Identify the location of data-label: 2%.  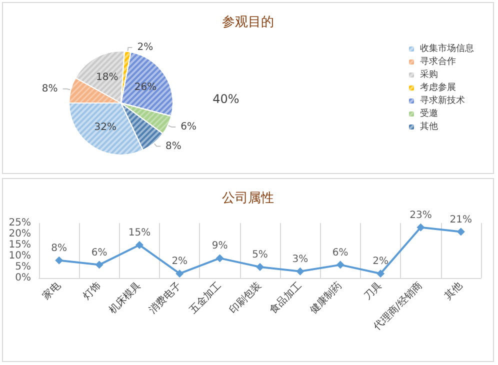
(145, 47).